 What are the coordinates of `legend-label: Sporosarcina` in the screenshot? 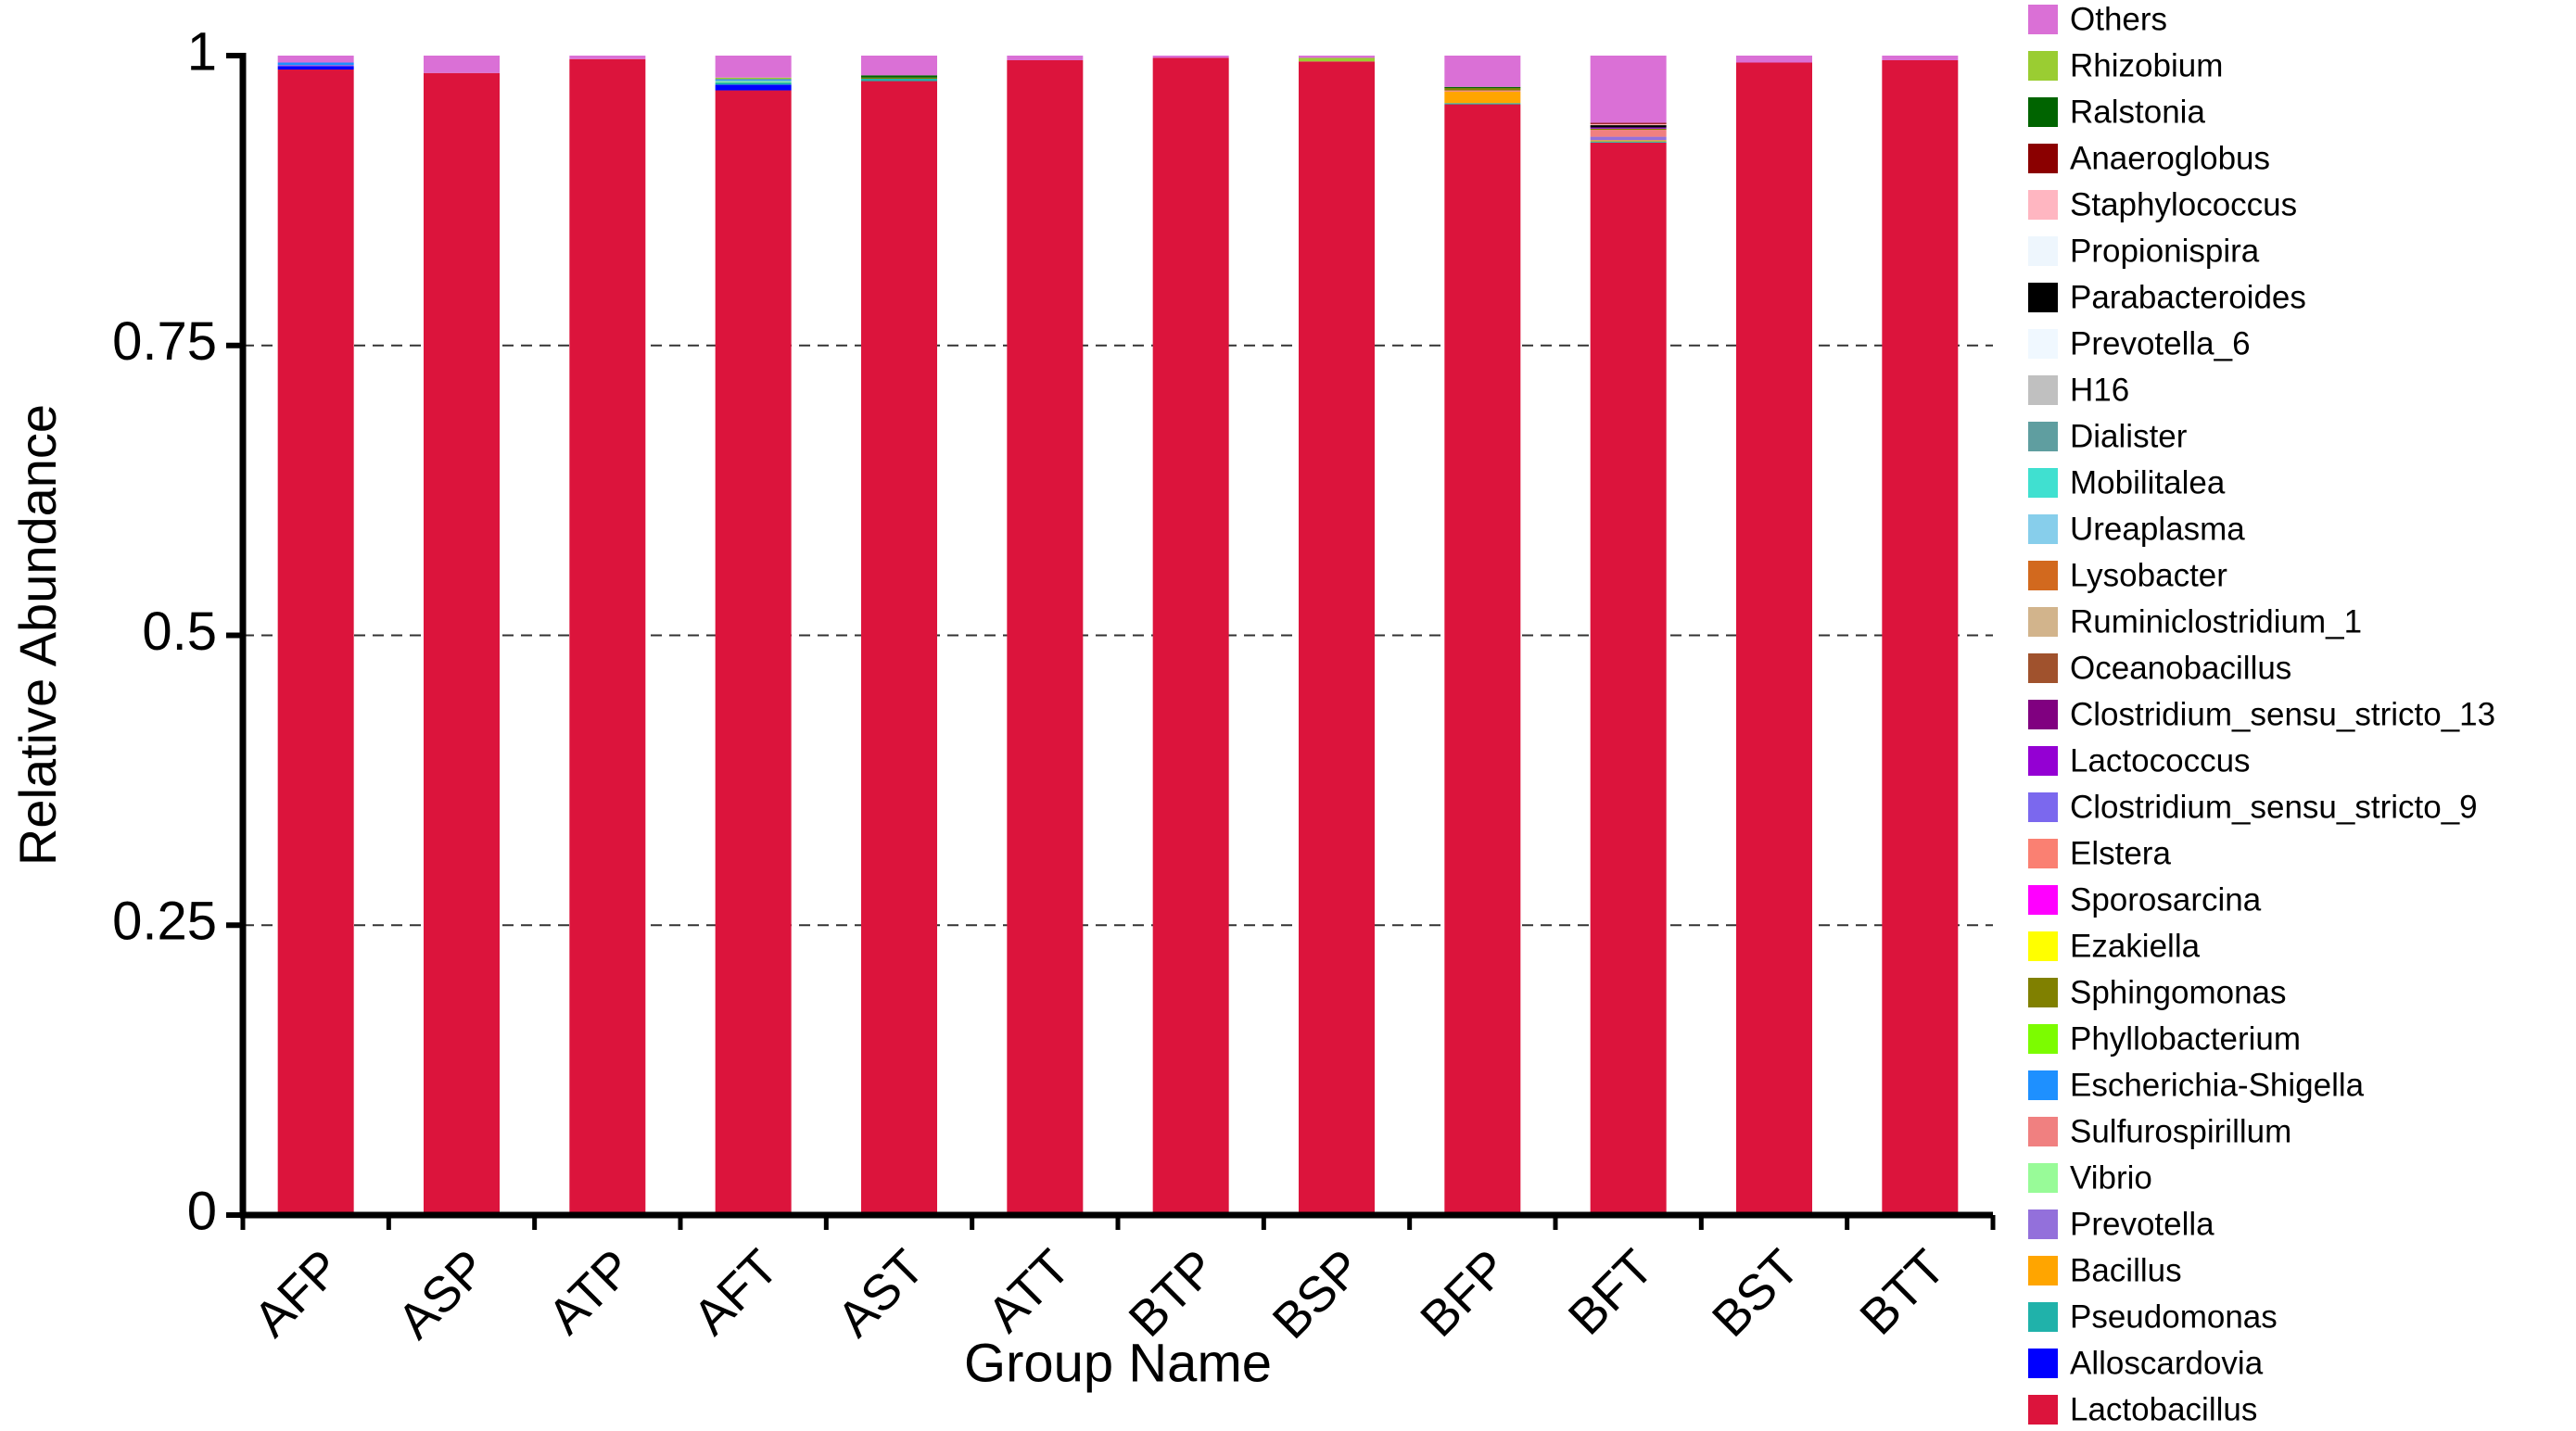 It's located at (2166, 899).